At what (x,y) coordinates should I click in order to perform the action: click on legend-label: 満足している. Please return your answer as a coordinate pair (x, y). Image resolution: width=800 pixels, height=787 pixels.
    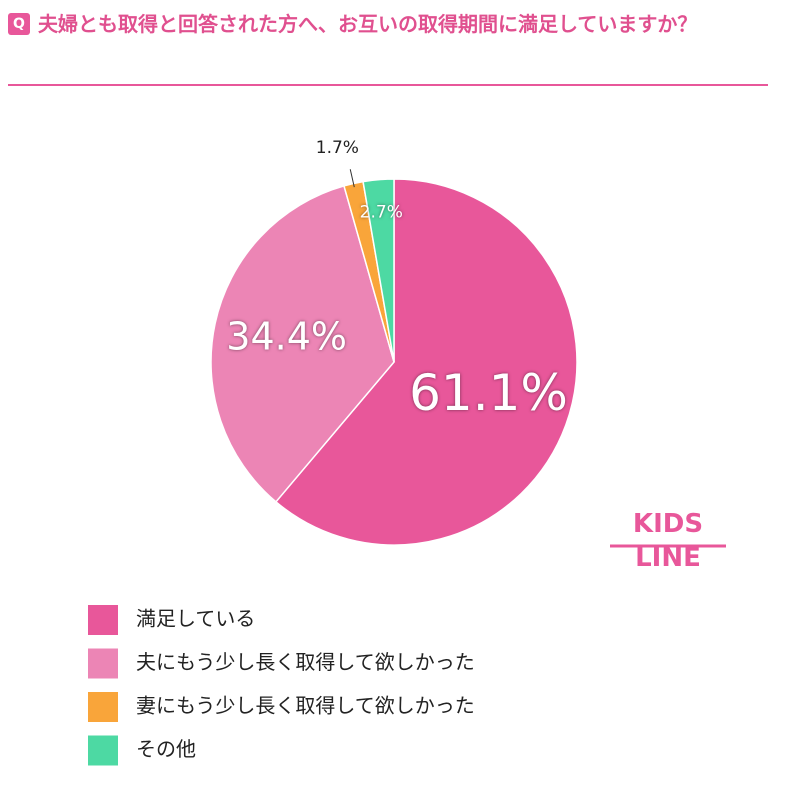
    Looking at the image, I should click on (195, 619).